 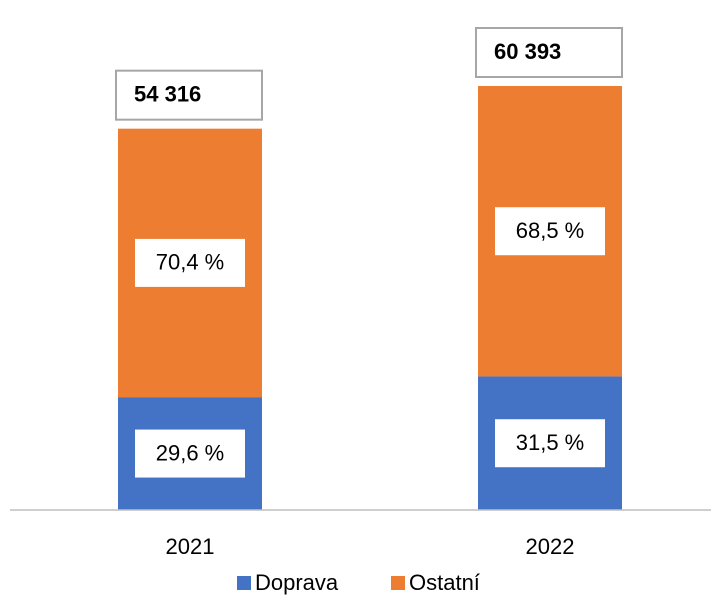 I want to click on value-label: 29,6 %, so click(x=190, y=452).